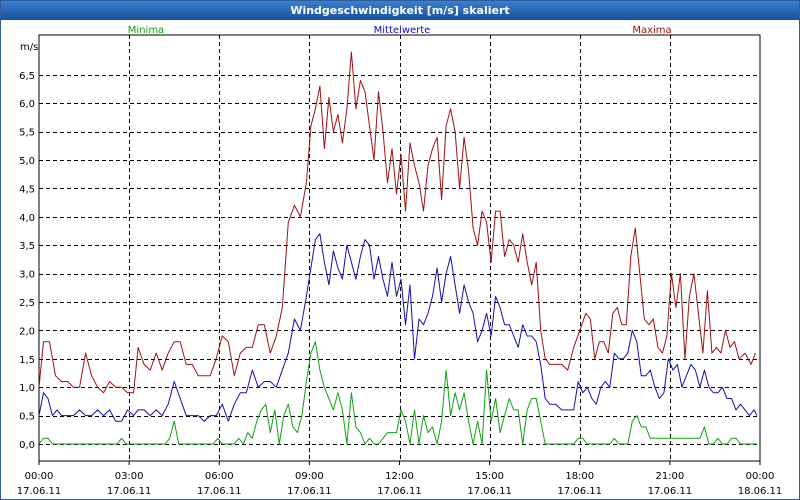 This screenshot has height=500, width=800. What do you see at coordinates (27, 133) in the screenshot?
I see `y-tick-label: 5,5` at bounding box center [27, 133].